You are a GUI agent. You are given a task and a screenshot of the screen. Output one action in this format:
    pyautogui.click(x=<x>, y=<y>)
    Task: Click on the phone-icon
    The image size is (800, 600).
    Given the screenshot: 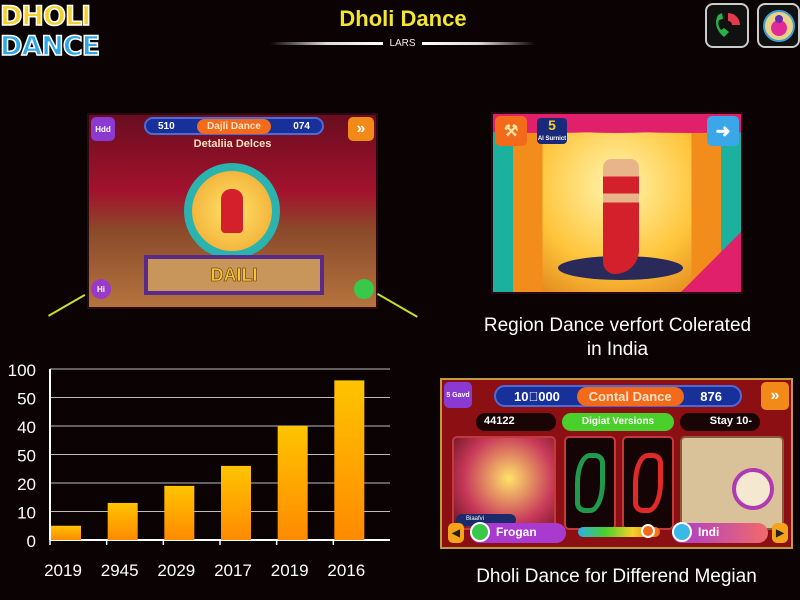 What is the action you would take?
    pyautogui.click(x=728, y=24)
    